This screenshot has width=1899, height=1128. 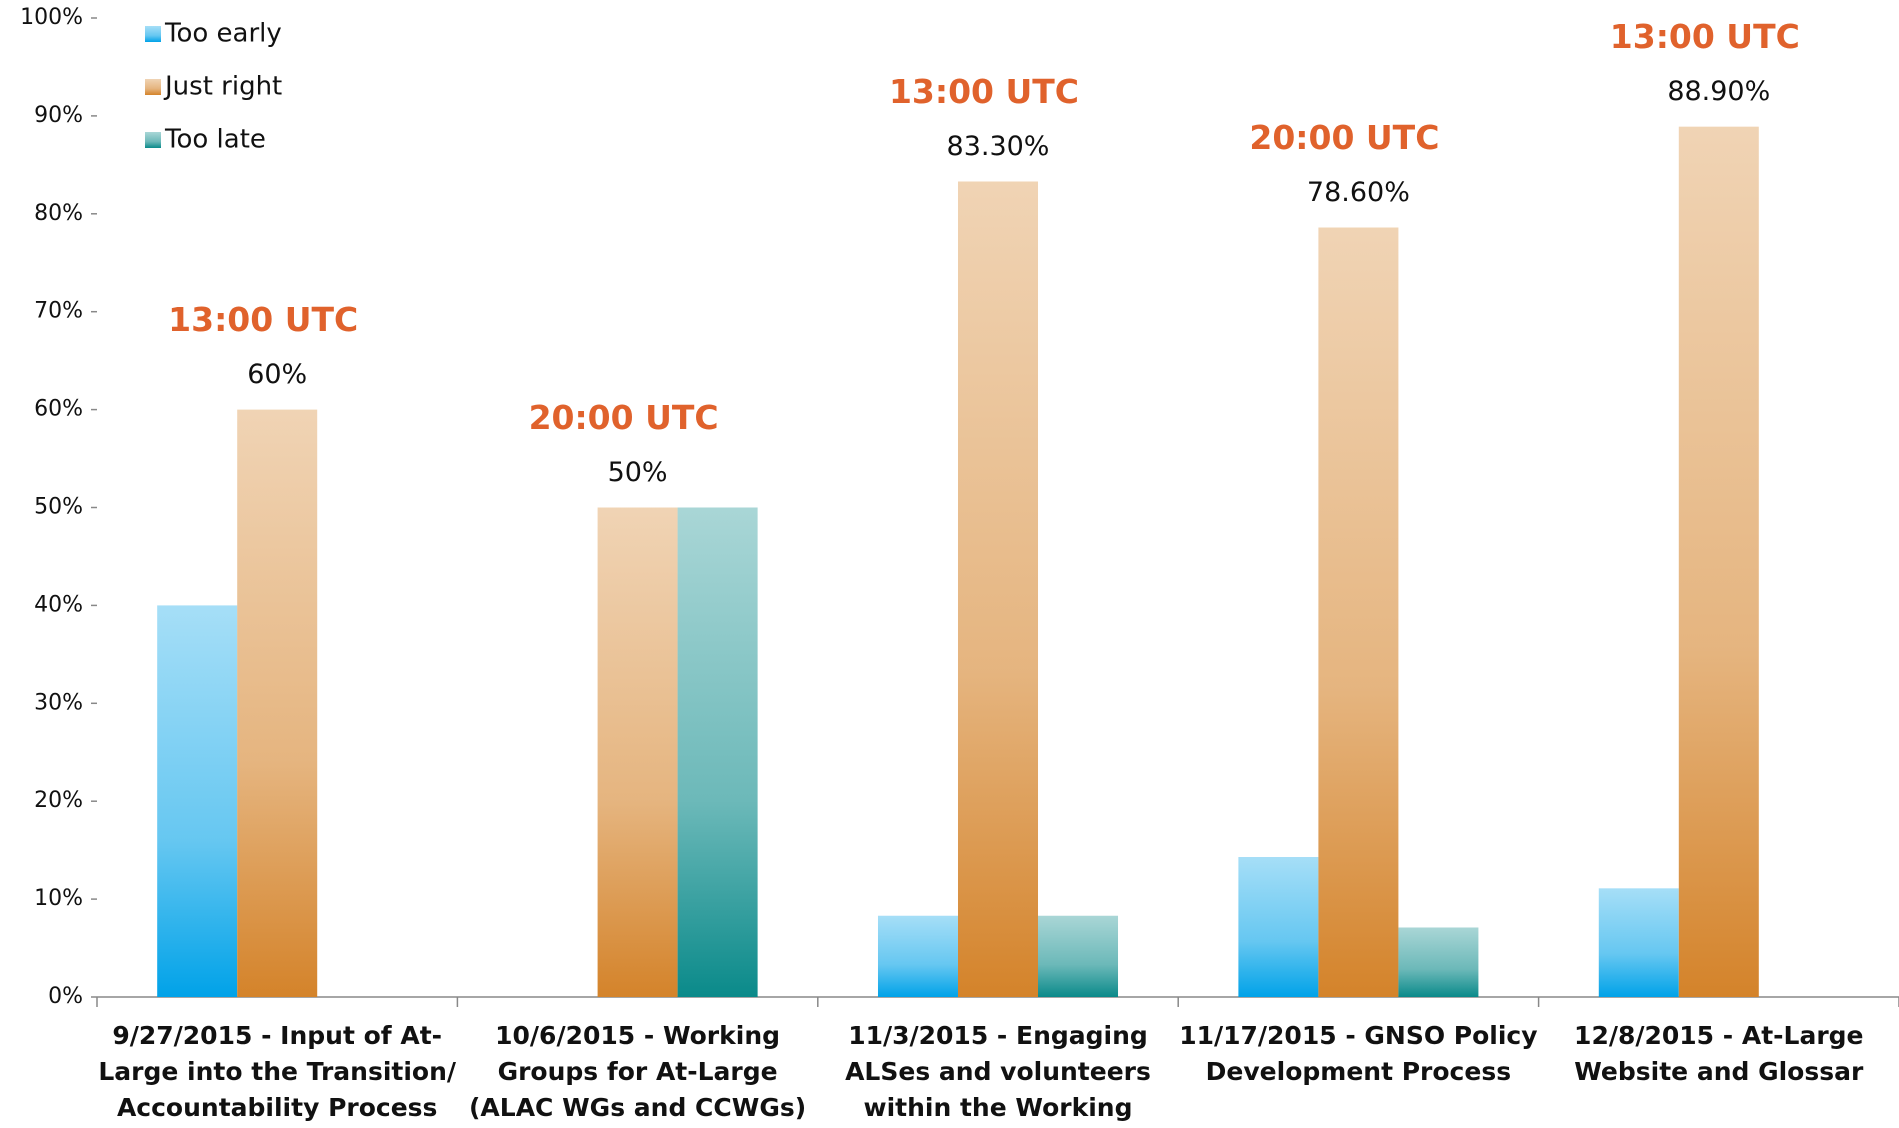 I want to click on x-tick-label: 12/8/2015 - At-Large Website and Glossar, so click(x=1719, y=1053).